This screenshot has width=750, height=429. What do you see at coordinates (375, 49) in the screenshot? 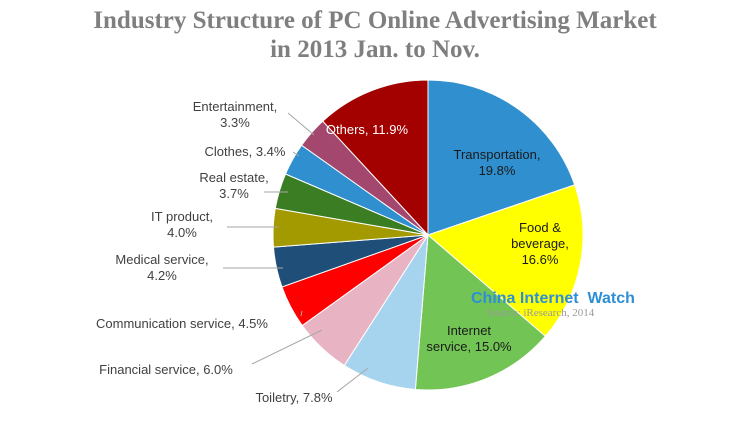
I see `chart-title-line-2: in 2013 Jan. to Nov.` at bounding box center [375, 49].